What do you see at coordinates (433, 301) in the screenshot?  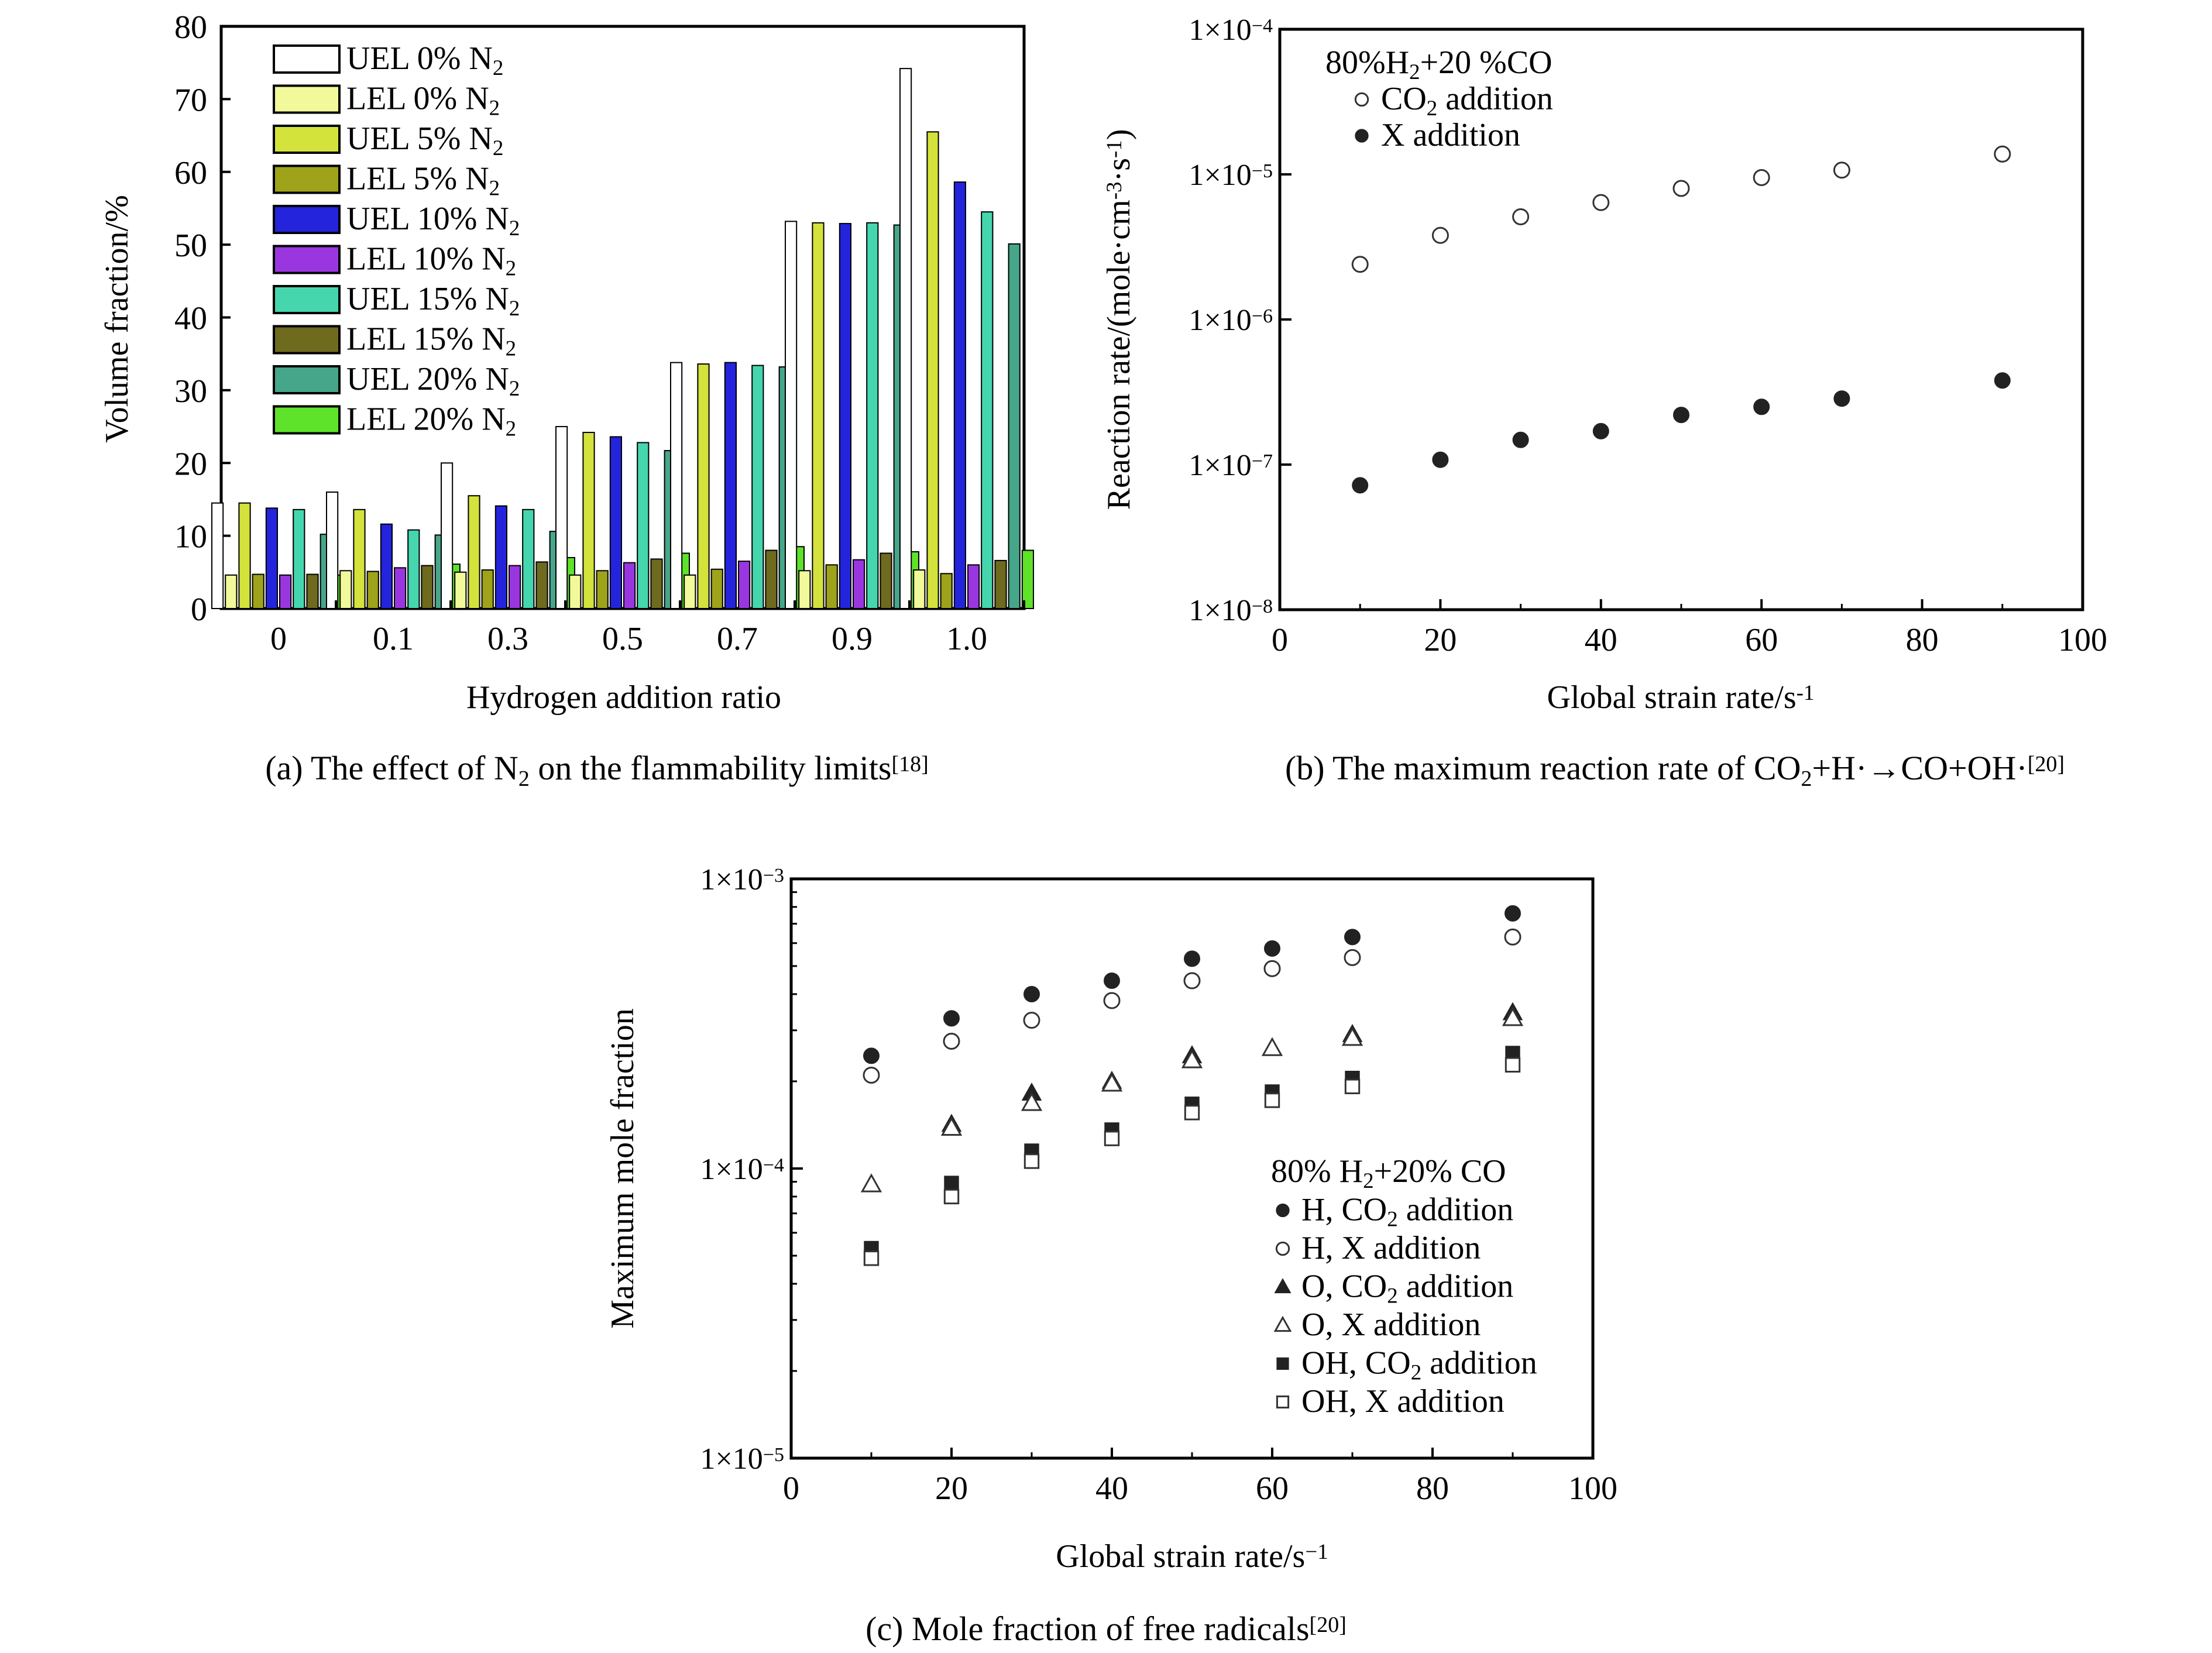 I see `legend-label-a: UEL 15% N2` at bounding box center [433, 301].